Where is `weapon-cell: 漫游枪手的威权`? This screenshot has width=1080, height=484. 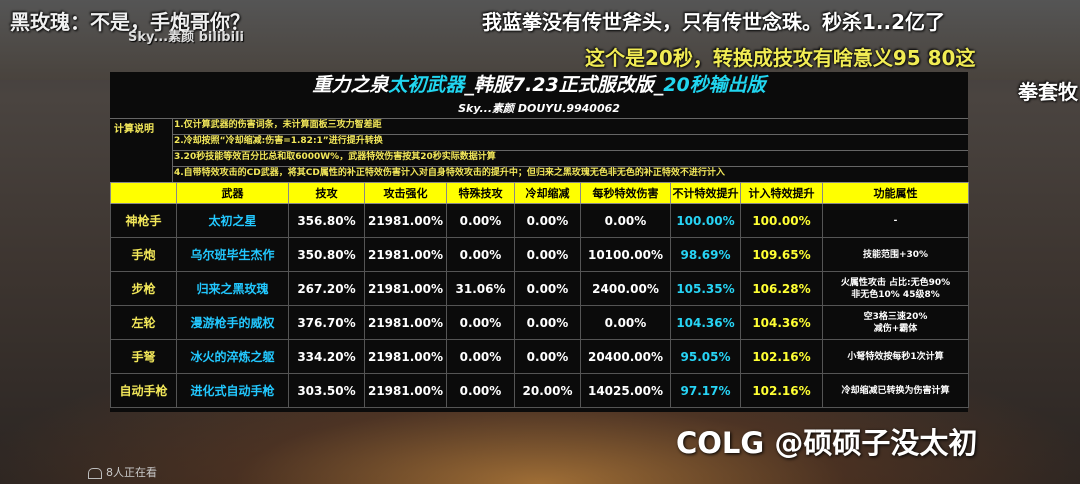
weapon-cell: 漫游枪手的威权 is located at coordinates (232, 322).